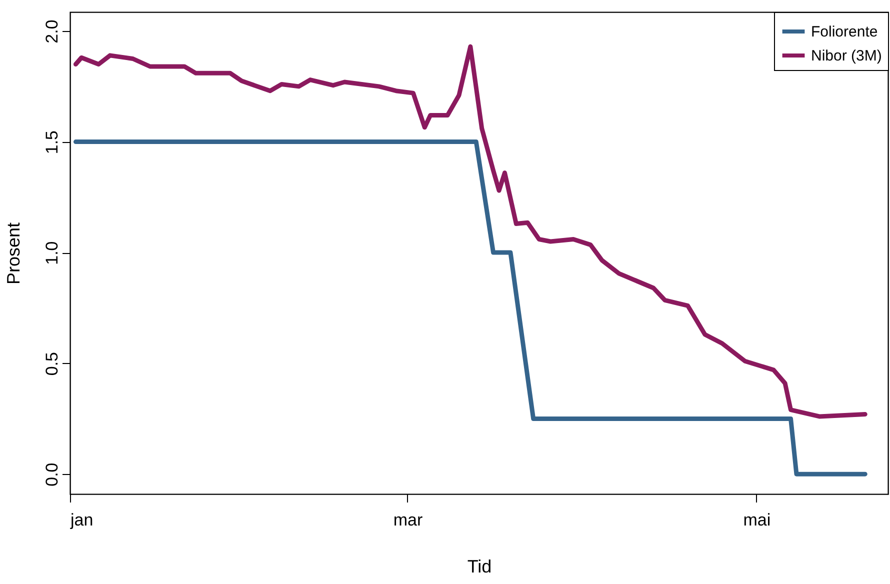 This screenshot has height=584, width=890. What do you see at coordinates (52, 364) in the screenshot?
I see `y-tick-label: 0.5` at bounding box center [52, 364].